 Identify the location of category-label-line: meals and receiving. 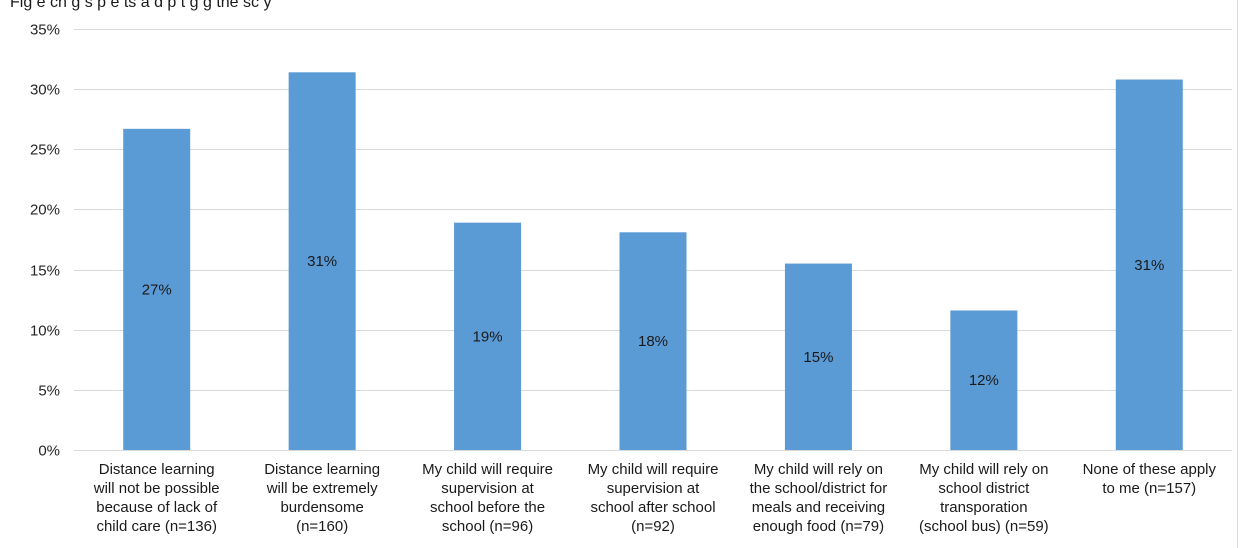
(818, 507).